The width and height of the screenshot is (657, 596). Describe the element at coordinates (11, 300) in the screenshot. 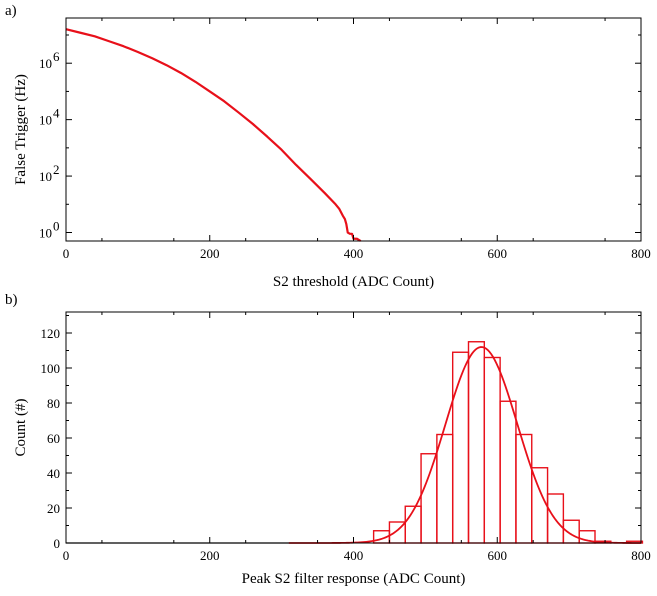

I see `panel-b-label: b)` at that location.